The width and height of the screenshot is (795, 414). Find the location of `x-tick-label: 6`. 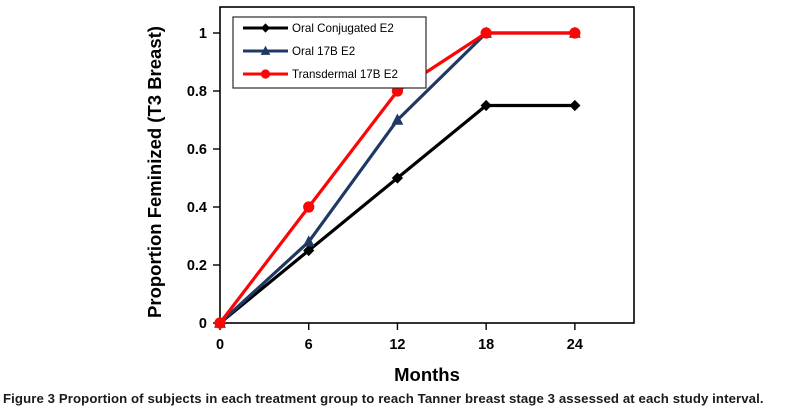

x-tick-label: 6 is located at coordinates (309, 345).